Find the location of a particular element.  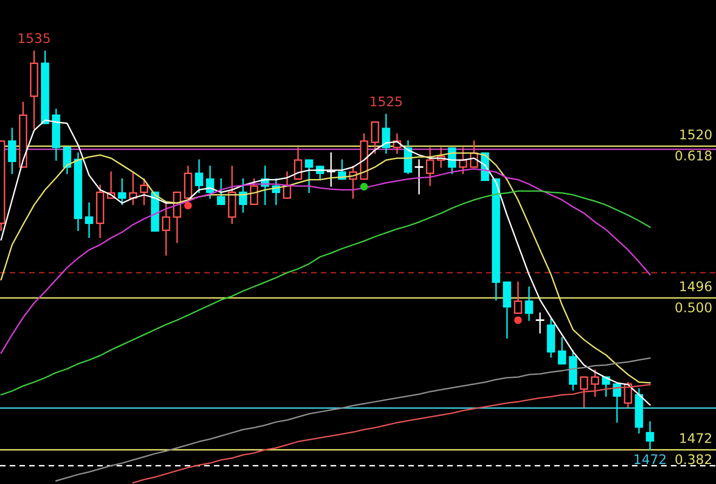

ref-line-label: 1496 is located at coordinates (696, 286).